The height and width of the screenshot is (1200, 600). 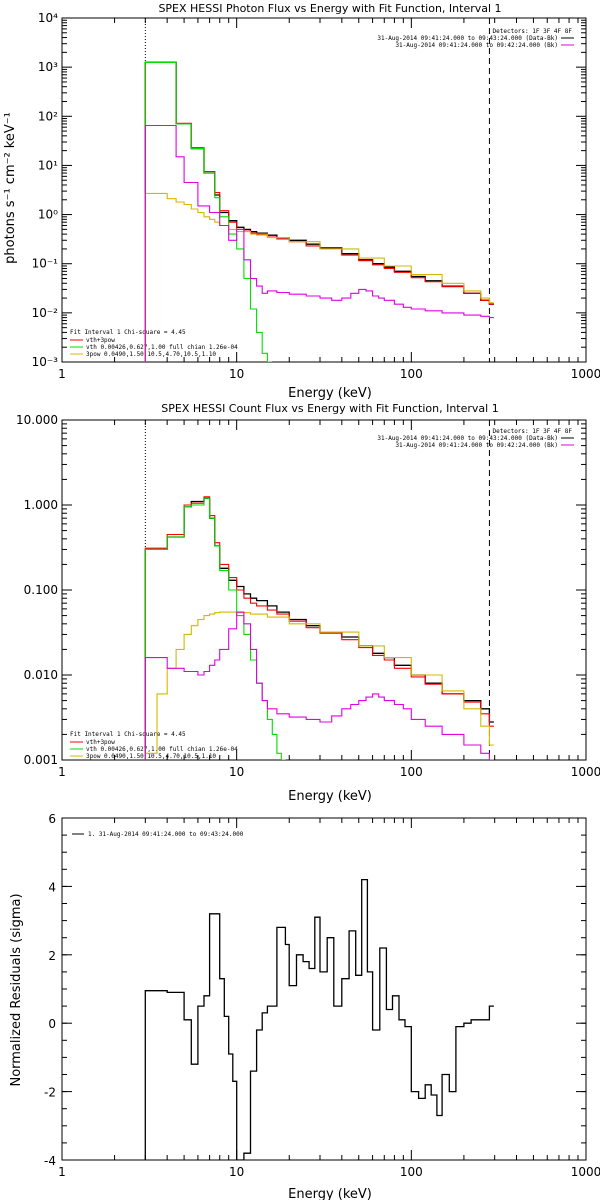 I want to click on panel2-series-bk, so click(x=319, y=685).